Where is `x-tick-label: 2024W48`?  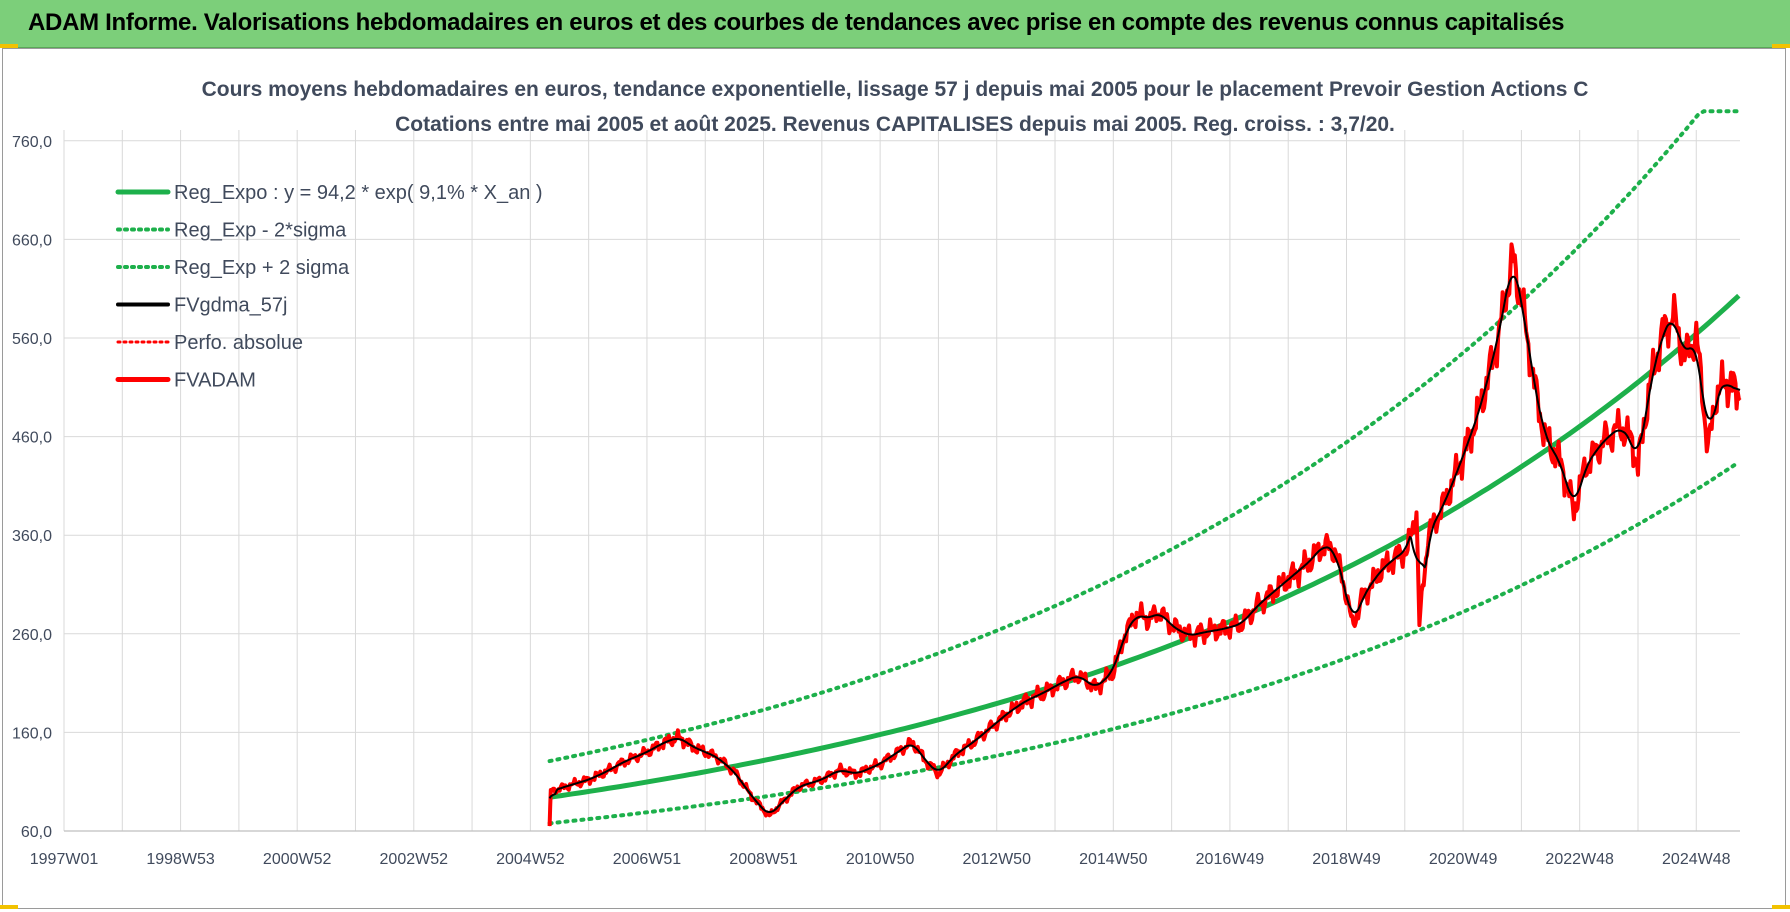 x-tick-label: 2024W48 is located at coordinates (1696, 859).